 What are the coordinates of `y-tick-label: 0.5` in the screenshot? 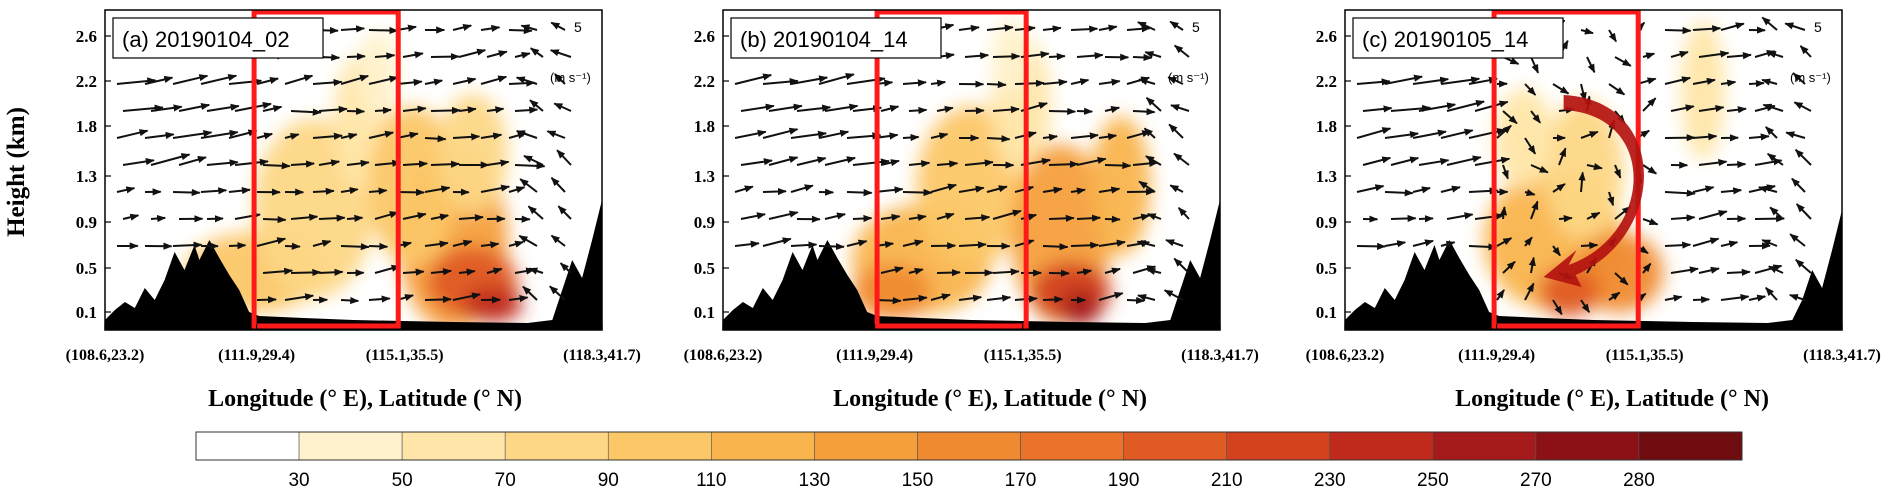 It's located at (86, 268).